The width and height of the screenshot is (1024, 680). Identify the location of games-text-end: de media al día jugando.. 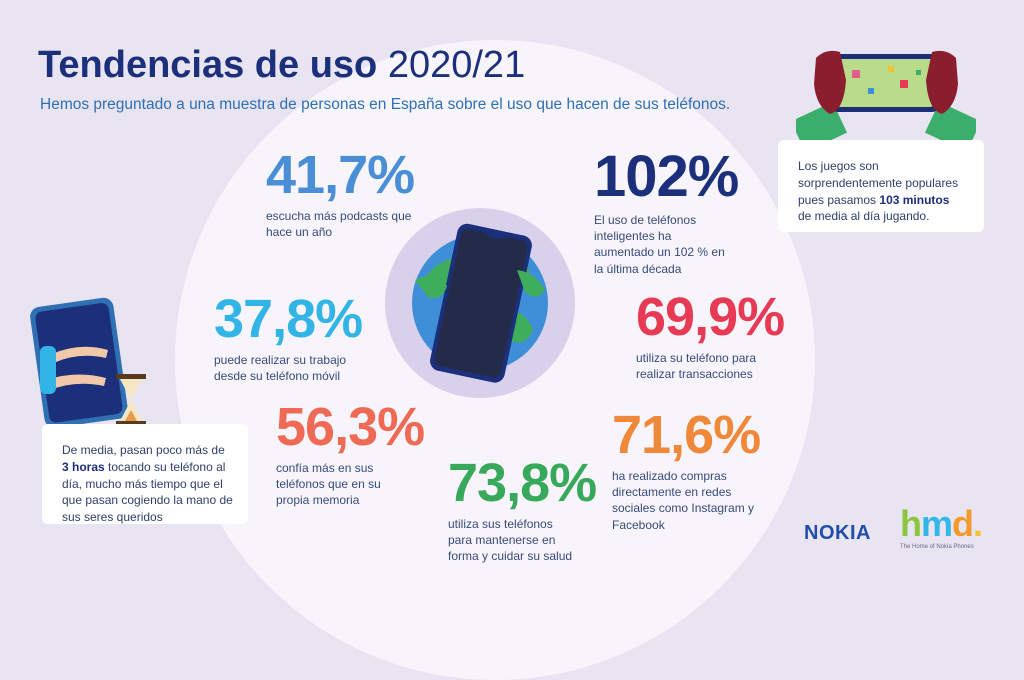
(864, 216).